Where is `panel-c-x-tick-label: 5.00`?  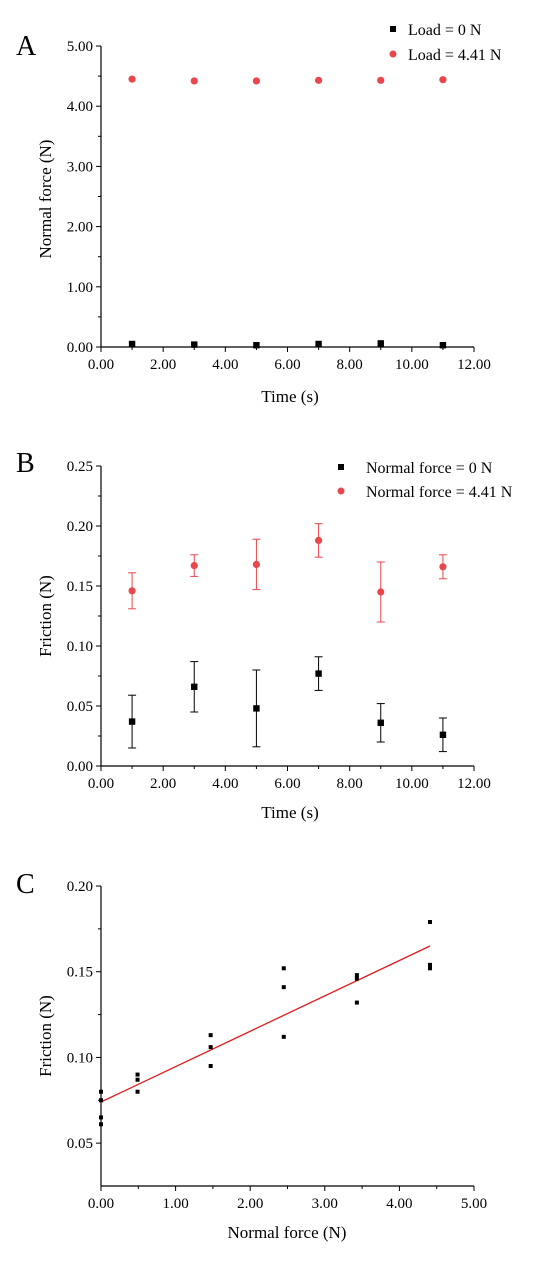
panel-c-x-tick-label: 5.00 is located at coordinates (474, 1204).